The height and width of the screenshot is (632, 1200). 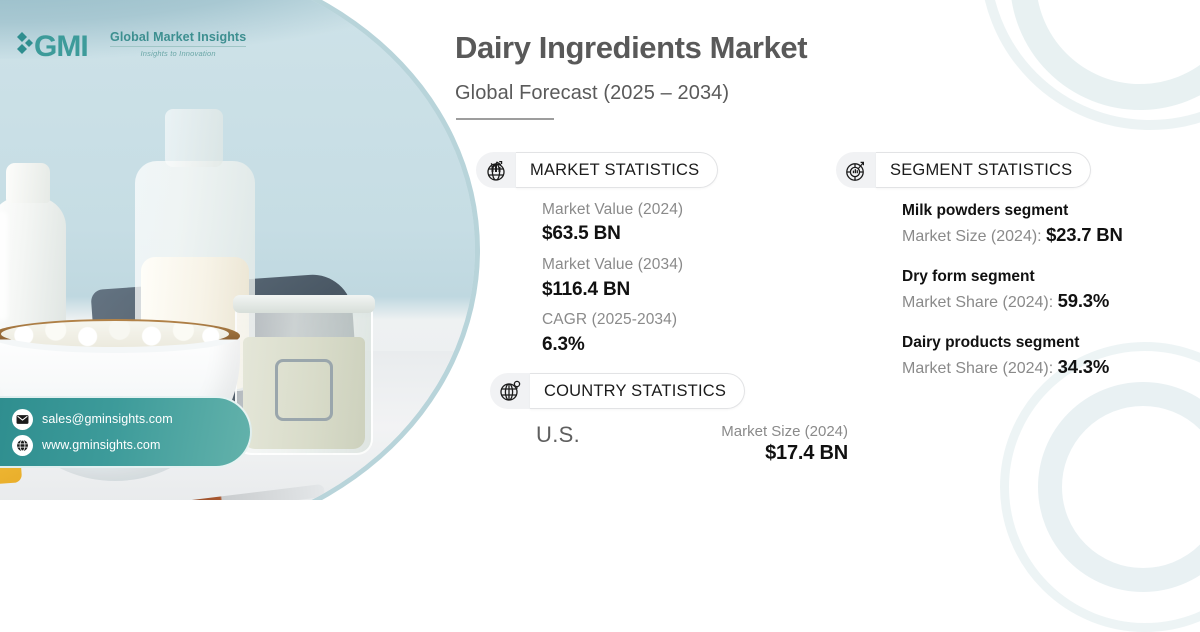 What do you see at coordinates (101, 445) in the screenshot?
I see `contact-website: www.gminsights.com` at bounding box center [101, 445].